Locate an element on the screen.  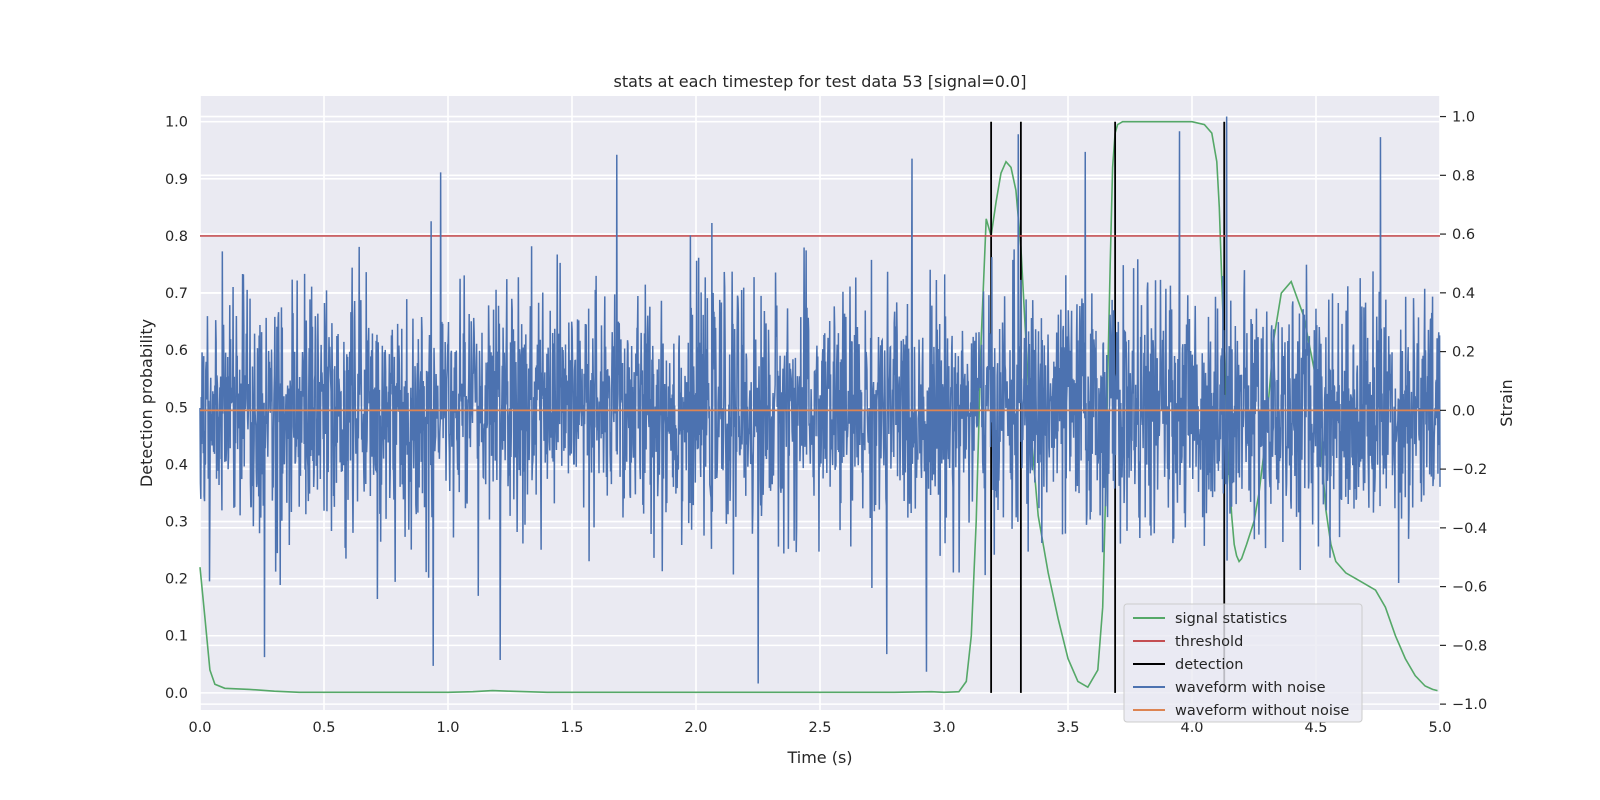
y2-tick-label: −0.2 is located at coordinates (1469, 470).